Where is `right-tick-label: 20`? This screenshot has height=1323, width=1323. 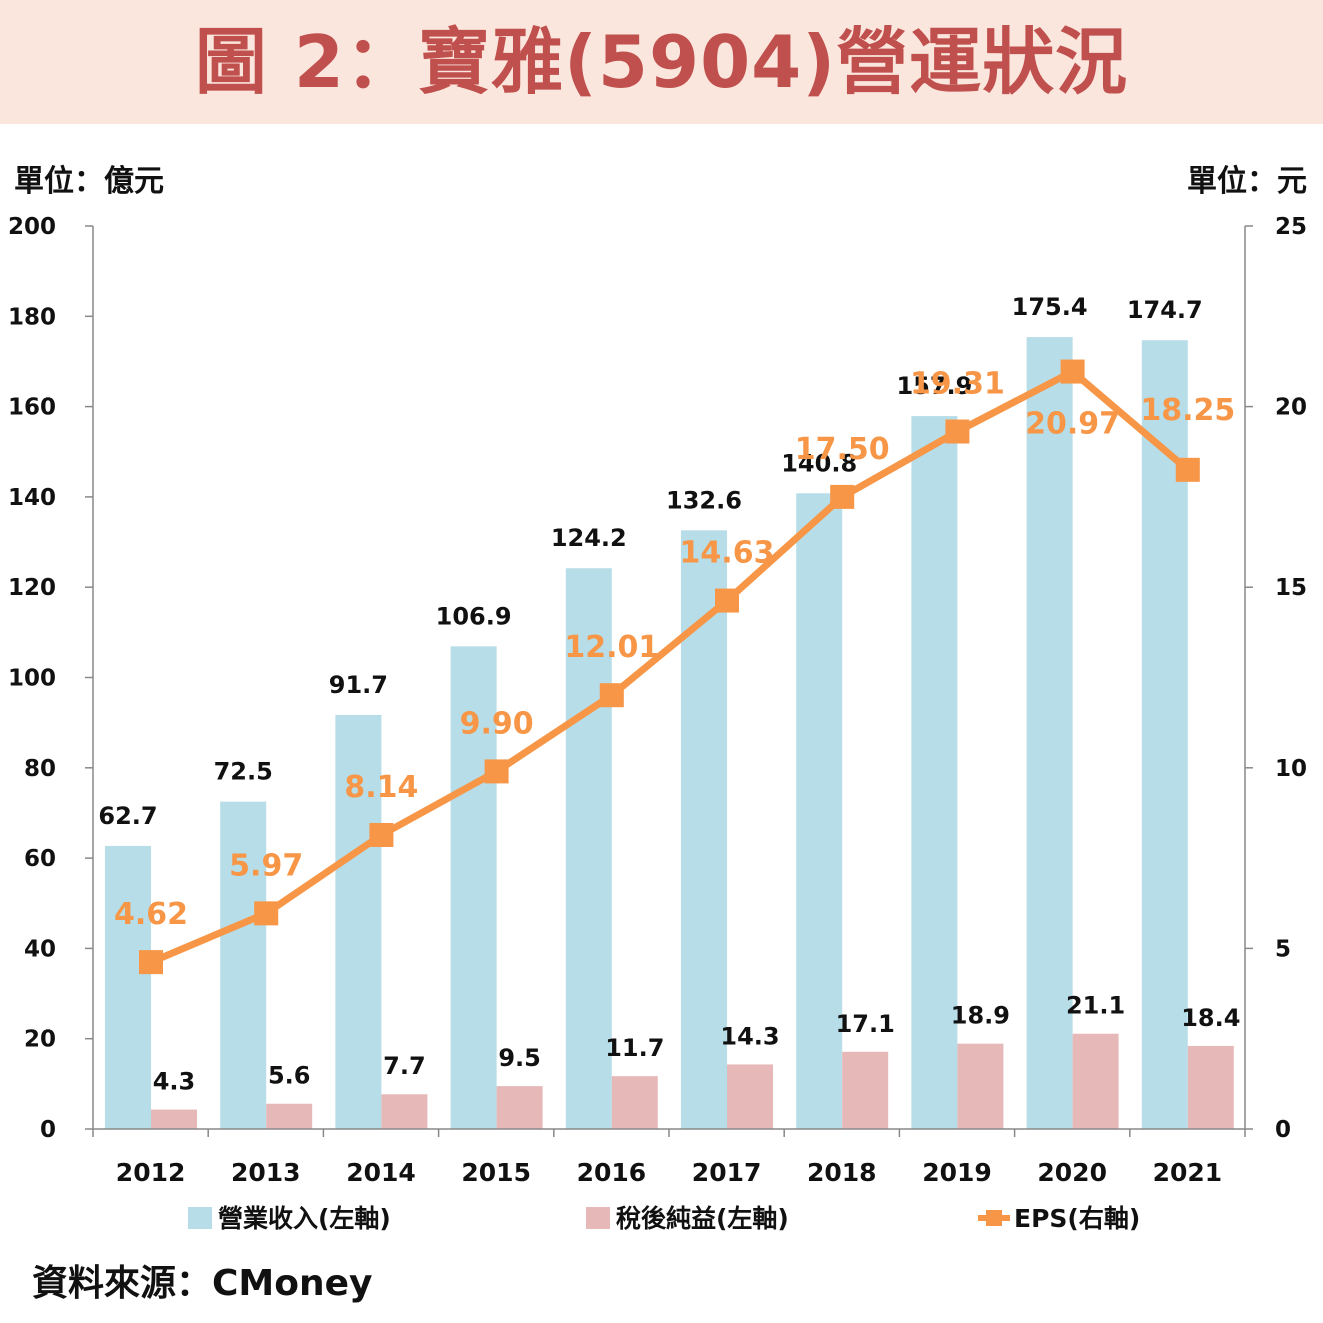
right-tick-label: 20 is located at coordinates (1291, 408).